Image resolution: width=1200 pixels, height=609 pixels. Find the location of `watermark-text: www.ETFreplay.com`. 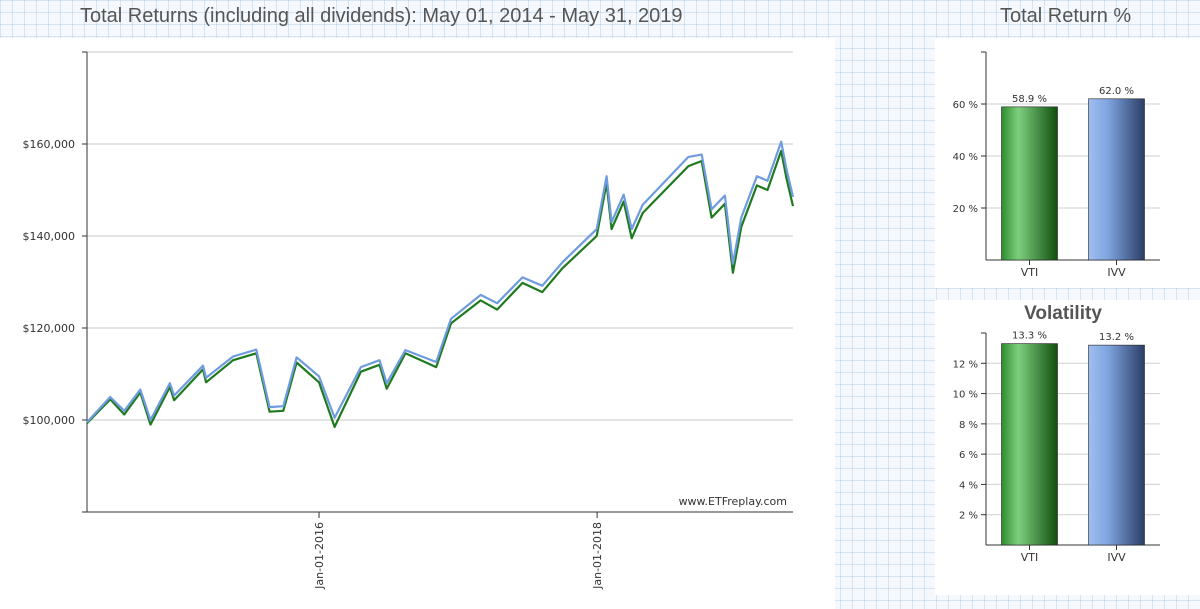

watermark-text: www.ETFreplay.com is located at coordinates (733, 501).